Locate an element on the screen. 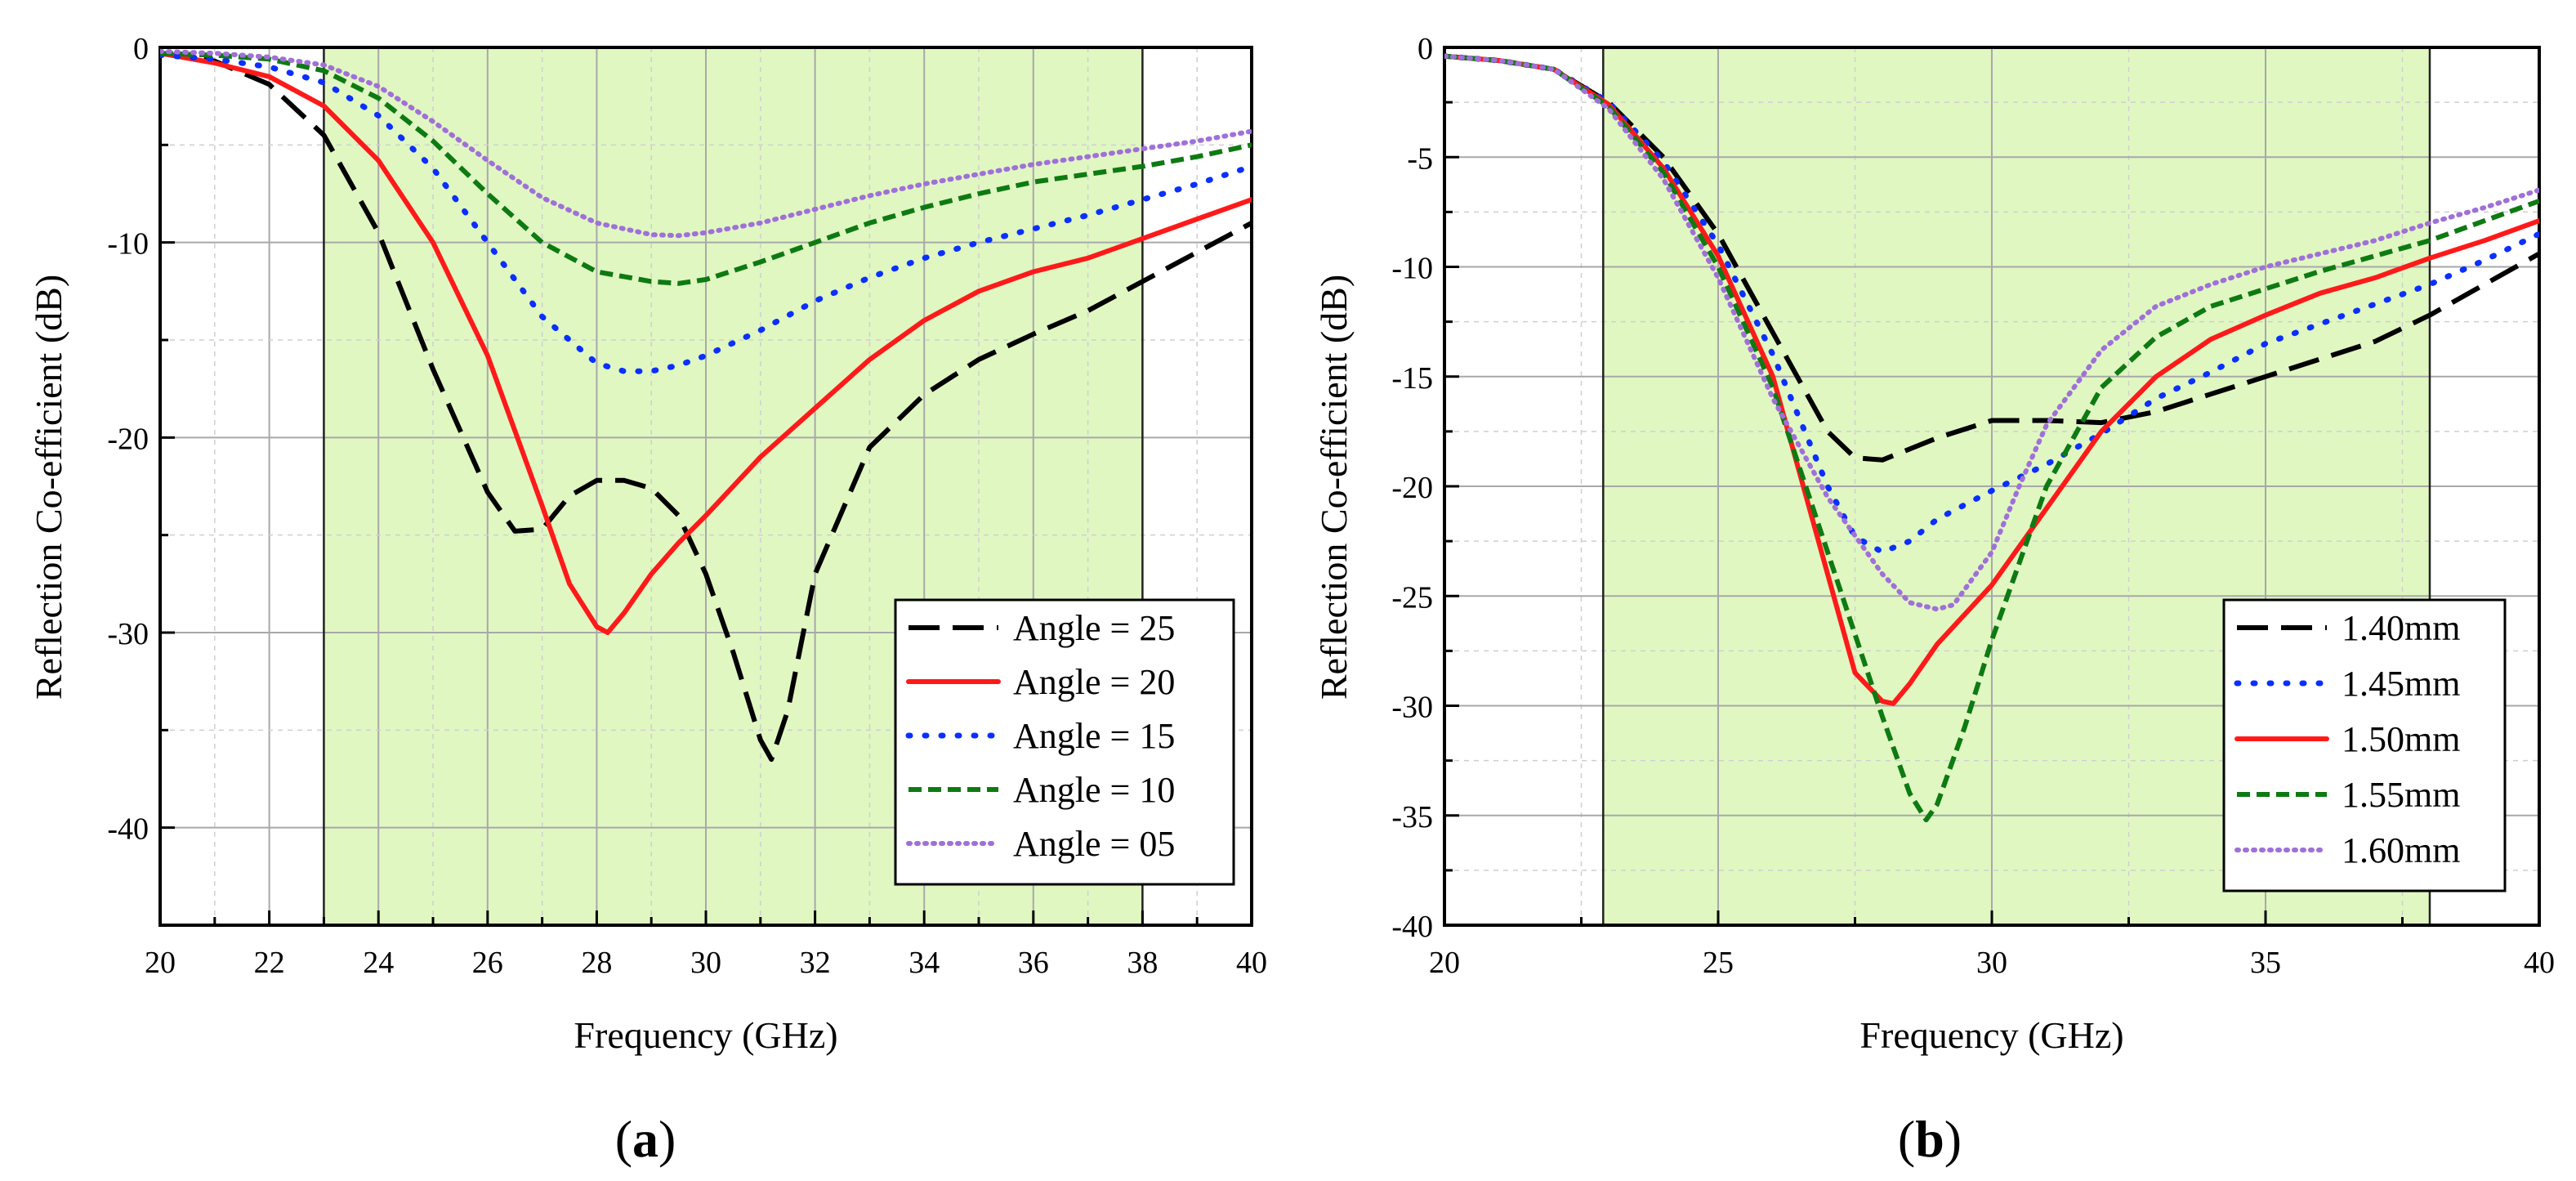 The image size is (2576, 1181). y-axis: 0 -5 -10 -15 -20 -25 -30 -35 -40 is located at coordinates (1425, 488).